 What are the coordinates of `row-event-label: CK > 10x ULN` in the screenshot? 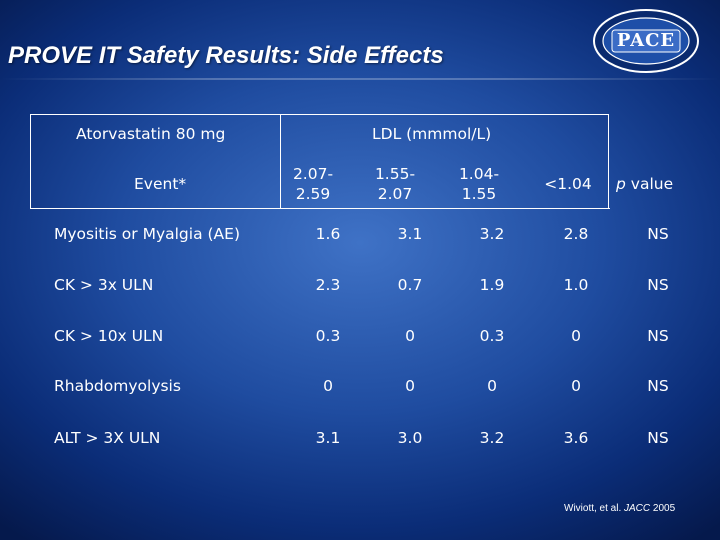 It's located at (109, 336).